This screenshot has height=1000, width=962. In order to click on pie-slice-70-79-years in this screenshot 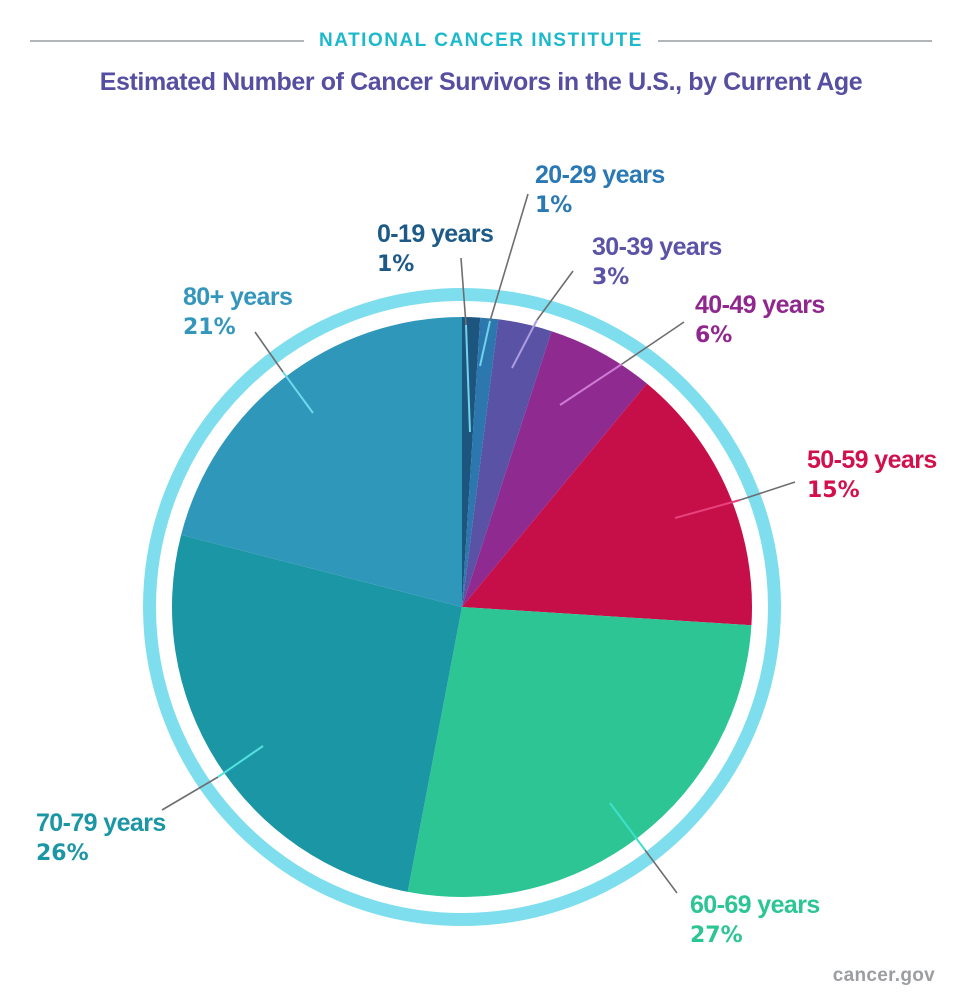, I will do `click(317, 713)`.